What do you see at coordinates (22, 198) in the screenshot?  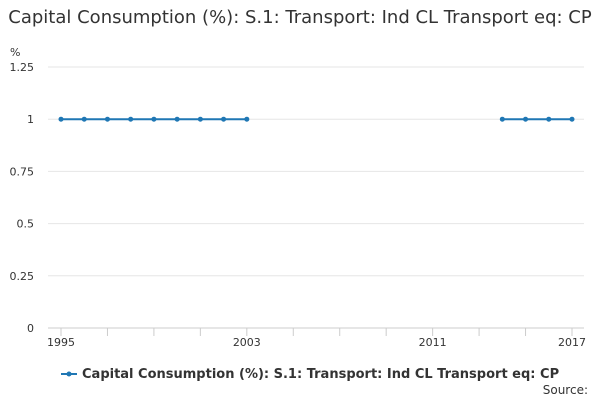 I see `y-axis-ticks: 0 0.25 0.5 0.75 1 1.25` at bounding box center [22, 198].